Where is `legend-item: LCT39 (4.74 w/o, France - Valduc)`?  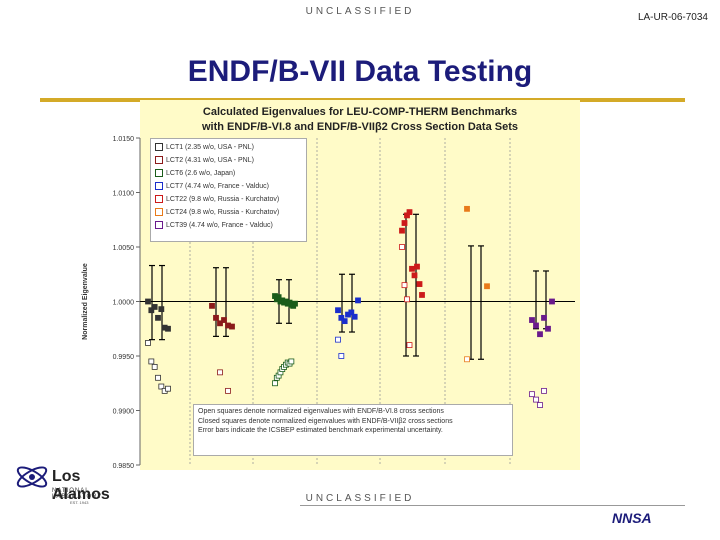
legend-item: LCT39 (4.74 w/o, France - Valduc) is located at coordinates (214, 225).